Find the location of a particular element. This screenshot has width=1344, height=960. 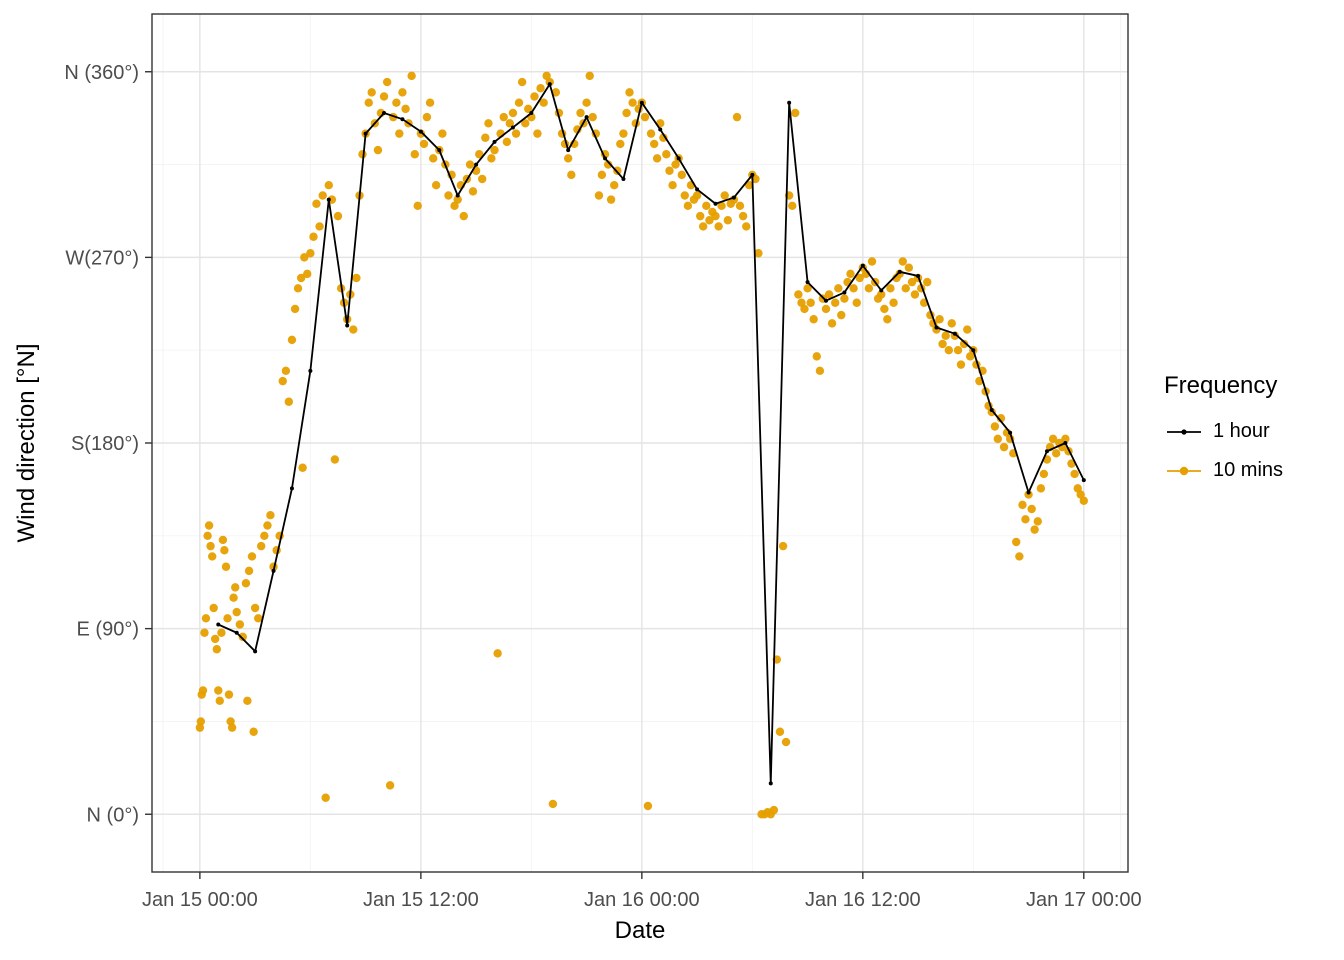

x-tick-label: Jan 17 00:00 is located at coordinates (1084, 900).